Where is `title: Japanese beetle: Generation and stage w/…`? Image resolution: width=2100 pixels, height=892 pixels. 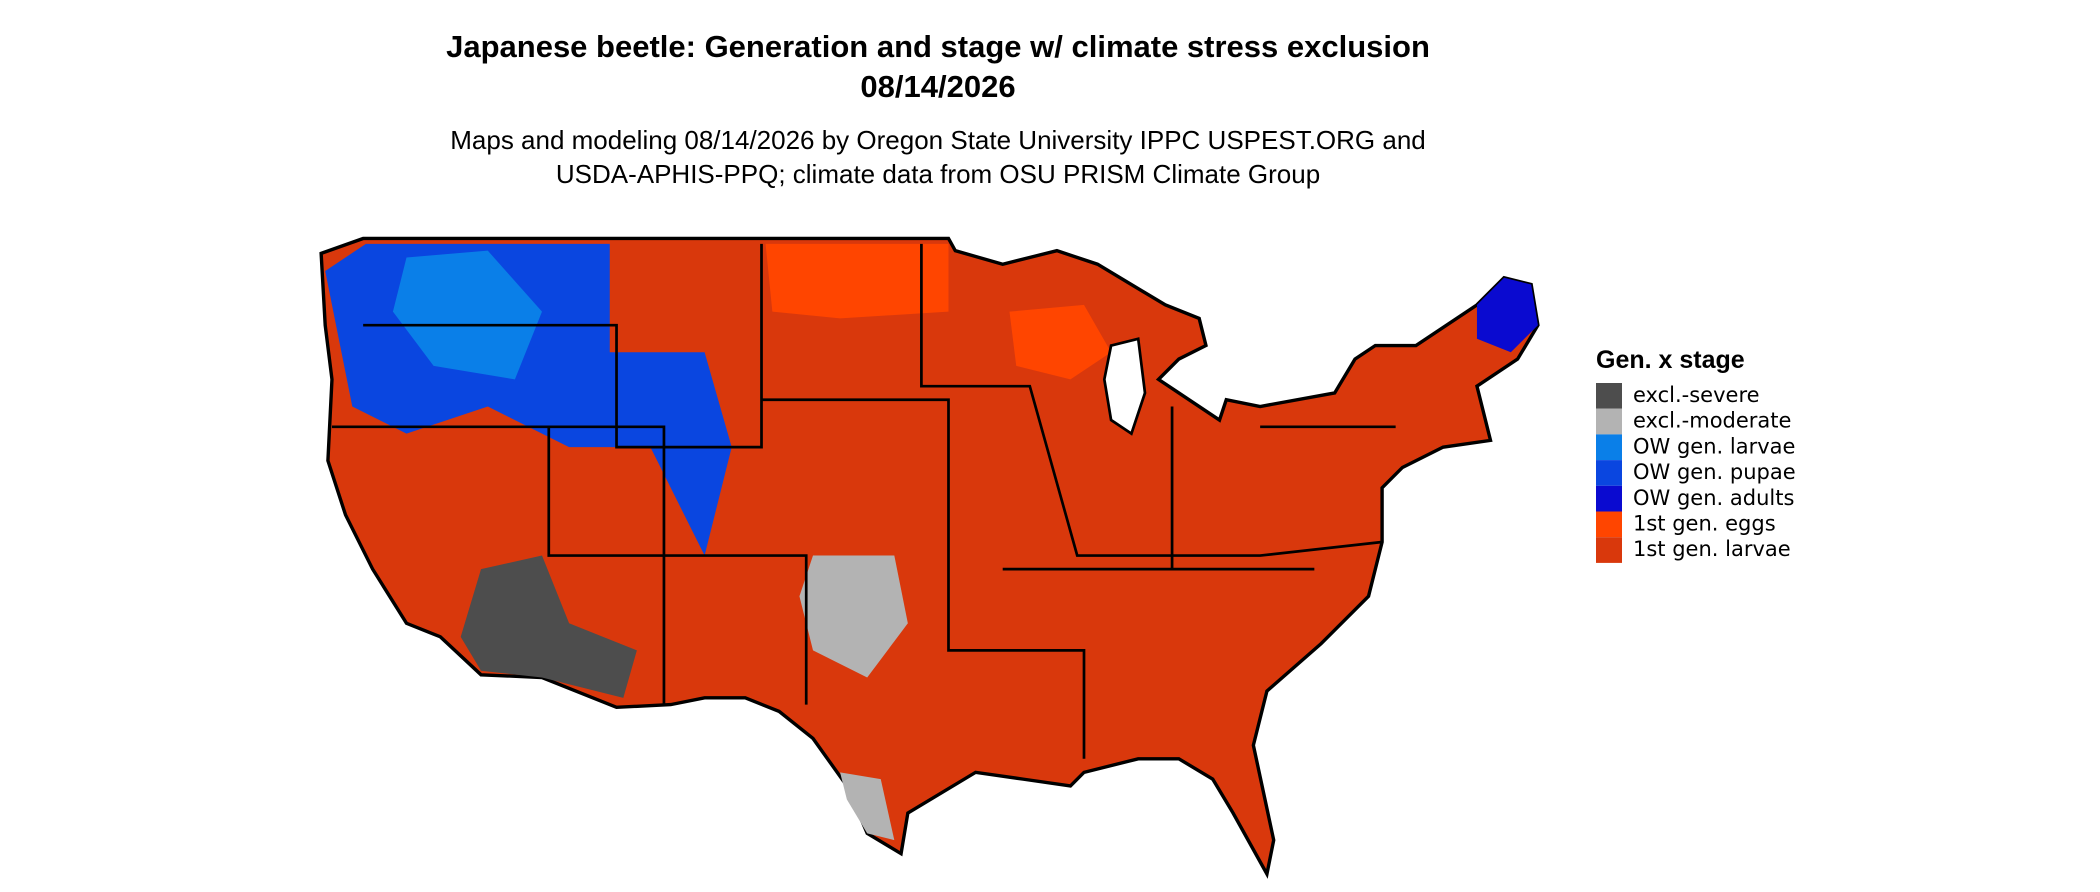
title: Japanese beetle: Generation and stage w/… is located at coordinates (938, 46).